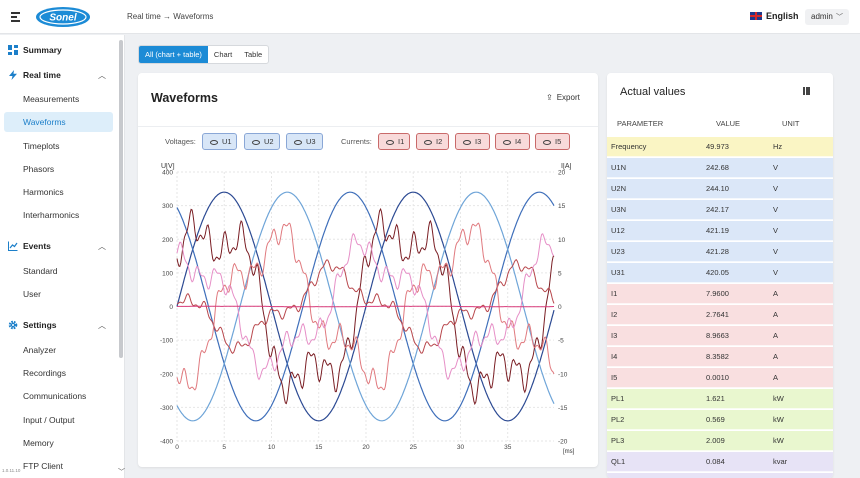  I want to click on chip-i1: I1, so click(394, 141).